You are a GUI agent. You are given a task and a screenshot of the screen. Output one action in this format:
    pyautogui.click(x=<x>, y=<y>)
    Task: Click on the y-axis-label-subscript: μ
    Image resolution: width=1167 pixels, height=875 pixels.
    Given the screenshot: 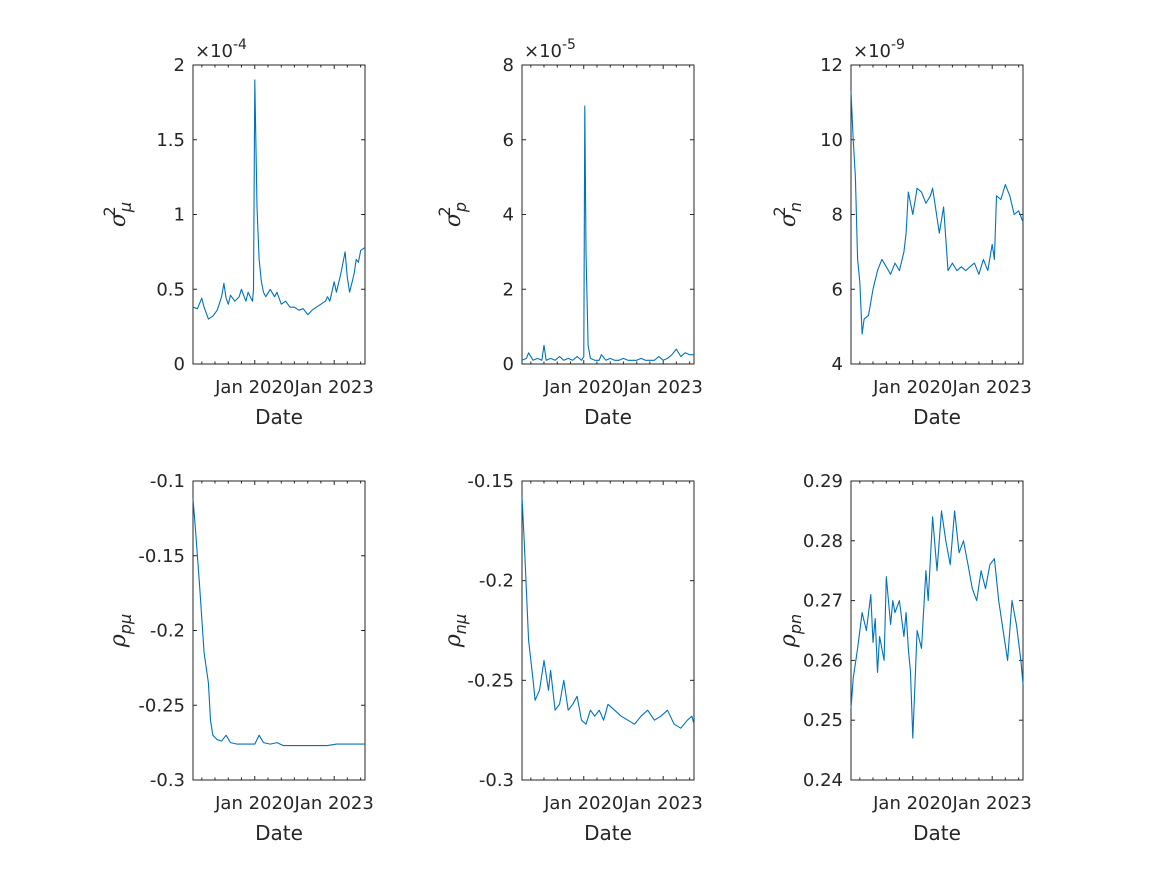 What is the action you would take?
    pyautogui.click(x=125, y=207)
    